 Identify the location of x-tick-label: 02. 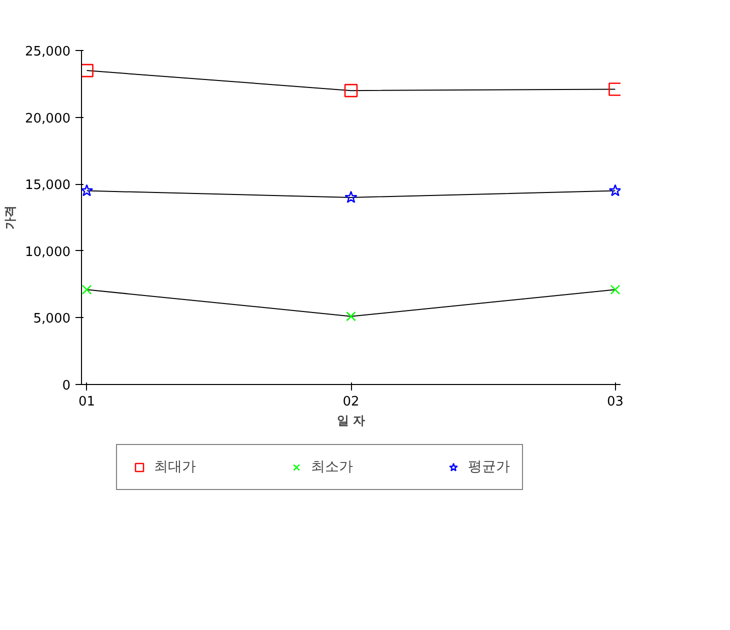
(351, 402).